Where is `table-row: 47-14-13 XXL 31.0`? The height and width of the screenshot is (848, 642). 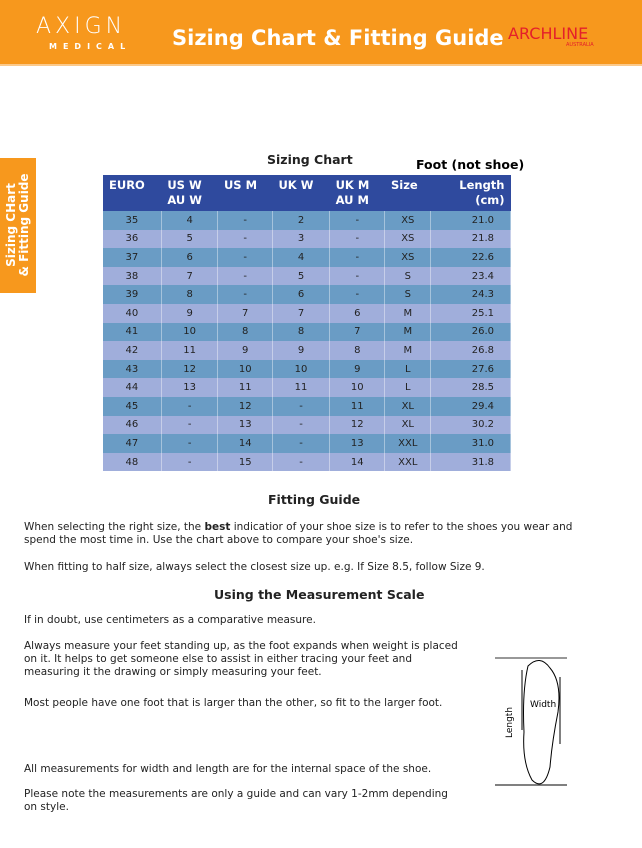 table-row: 47-14-13 XXL 31.0 is located at coordinates (307, 443).